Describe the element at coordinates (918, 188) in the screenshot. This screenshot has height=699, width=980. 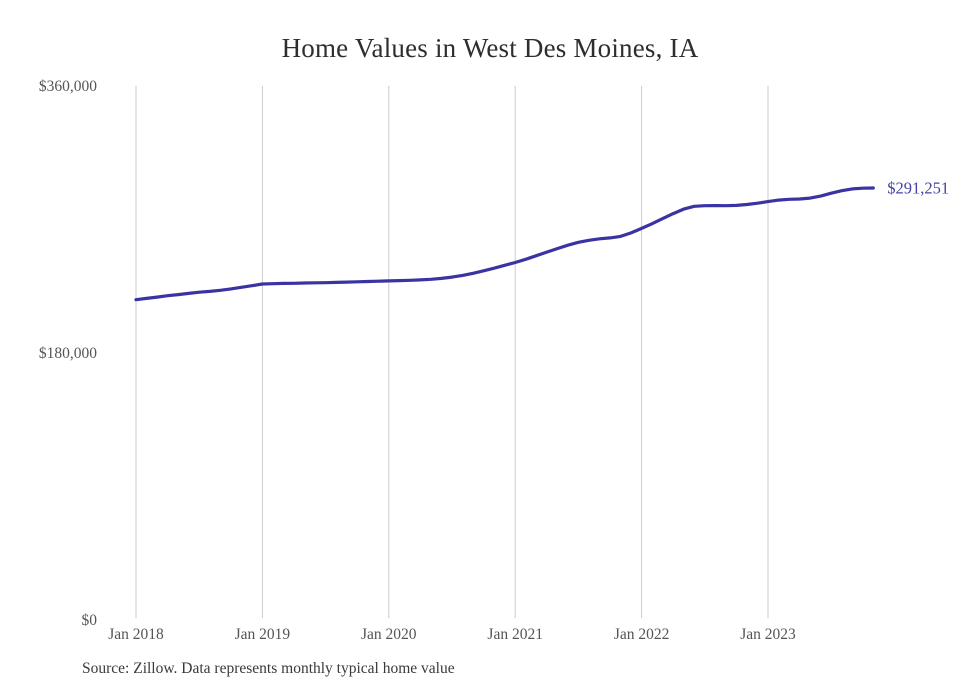
I see `end-value-label: $291,251` at that location.